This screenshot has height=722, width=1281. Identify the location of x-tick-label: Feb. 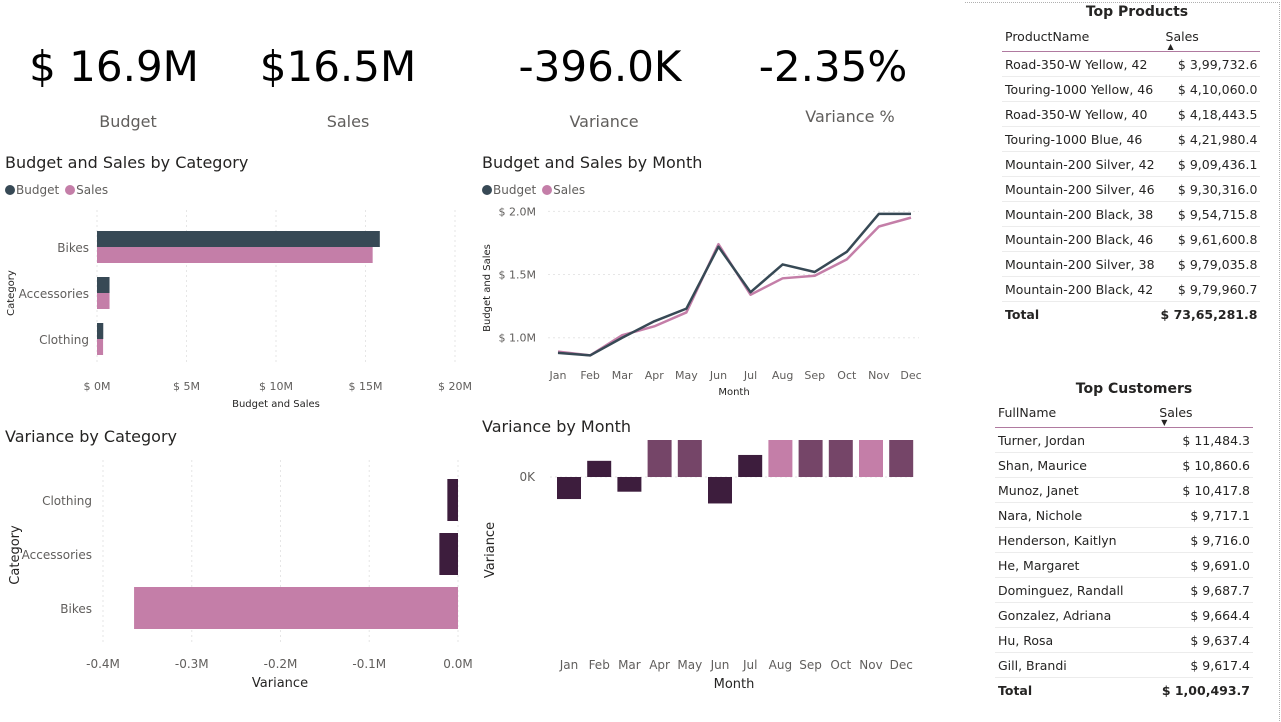
(589, 375).